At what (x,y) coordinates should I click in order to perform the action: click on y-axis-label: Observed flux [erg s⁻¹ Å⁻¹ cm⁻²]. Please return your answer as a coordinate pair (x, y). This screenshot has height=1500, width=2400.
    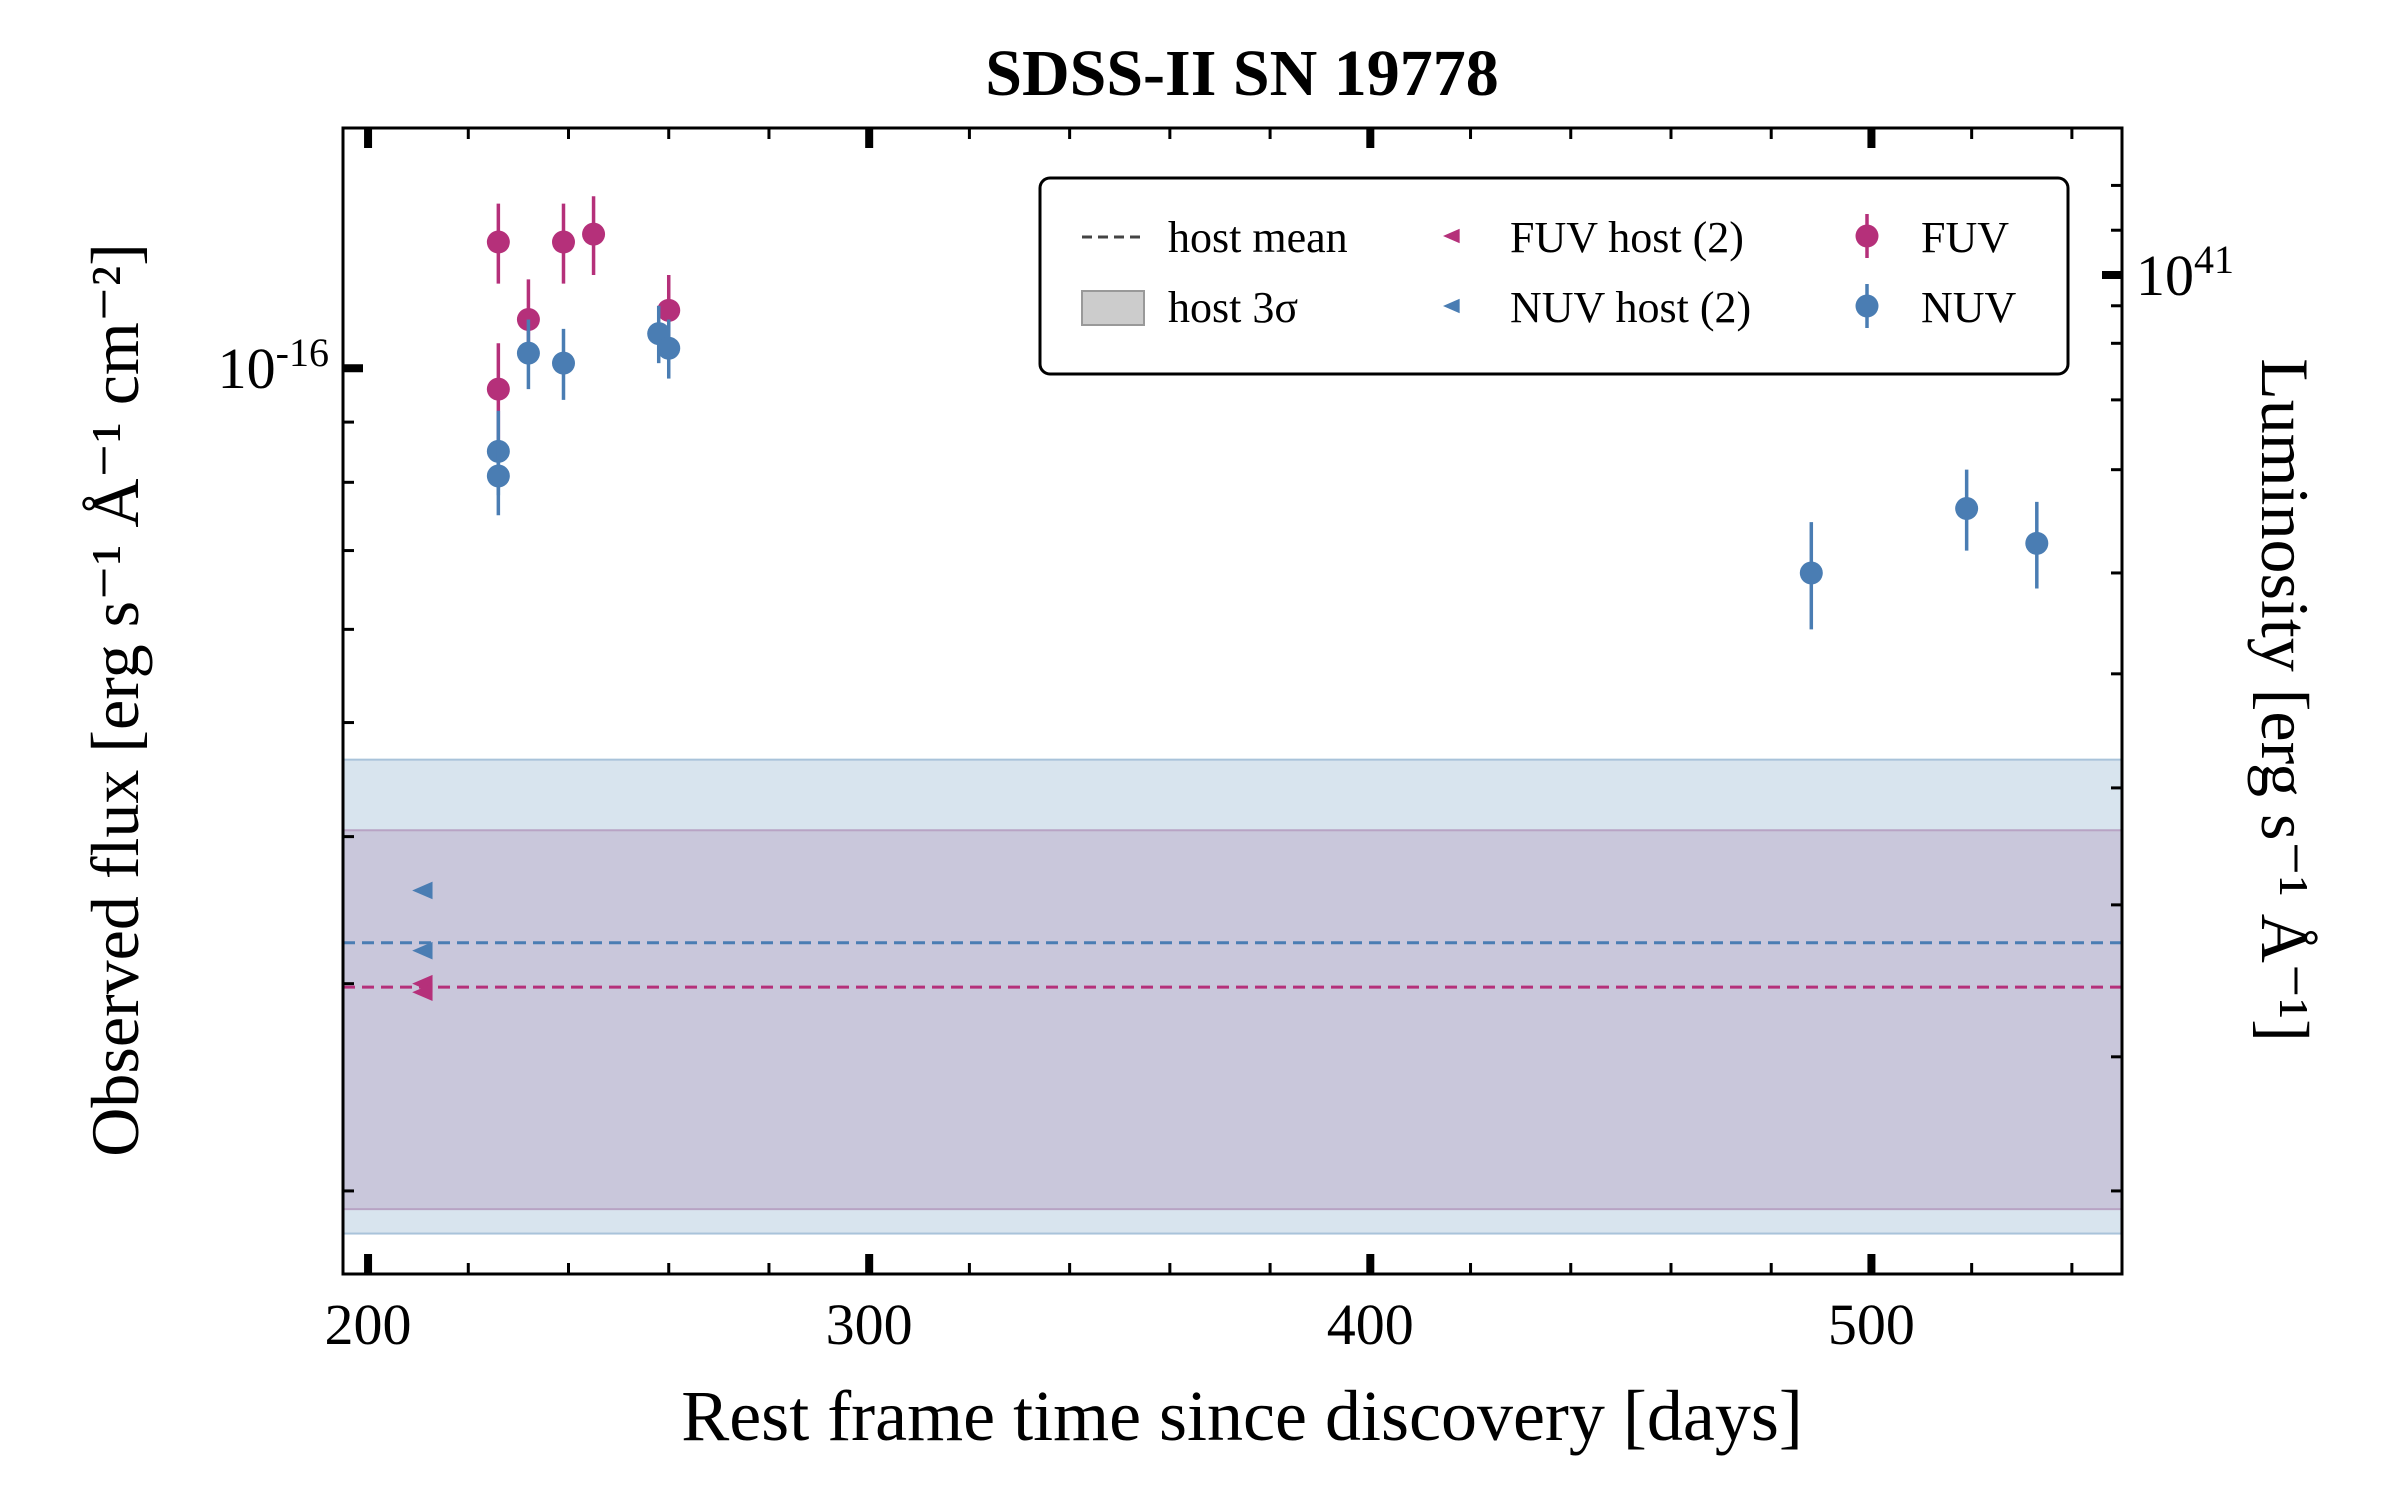
    Looking at the image, I should click on (115, 699).